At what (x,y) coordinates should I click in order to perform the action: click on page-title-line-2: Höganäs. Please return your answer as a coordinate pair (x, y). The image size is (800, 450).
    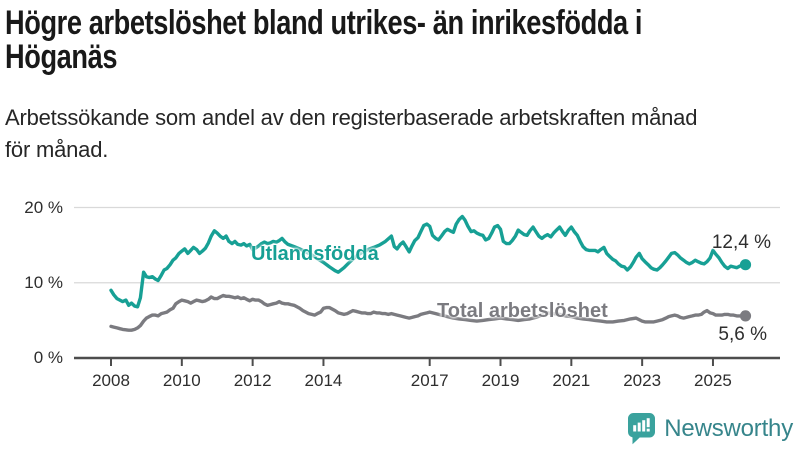
    Looking at the image, I should click on (61, 57).